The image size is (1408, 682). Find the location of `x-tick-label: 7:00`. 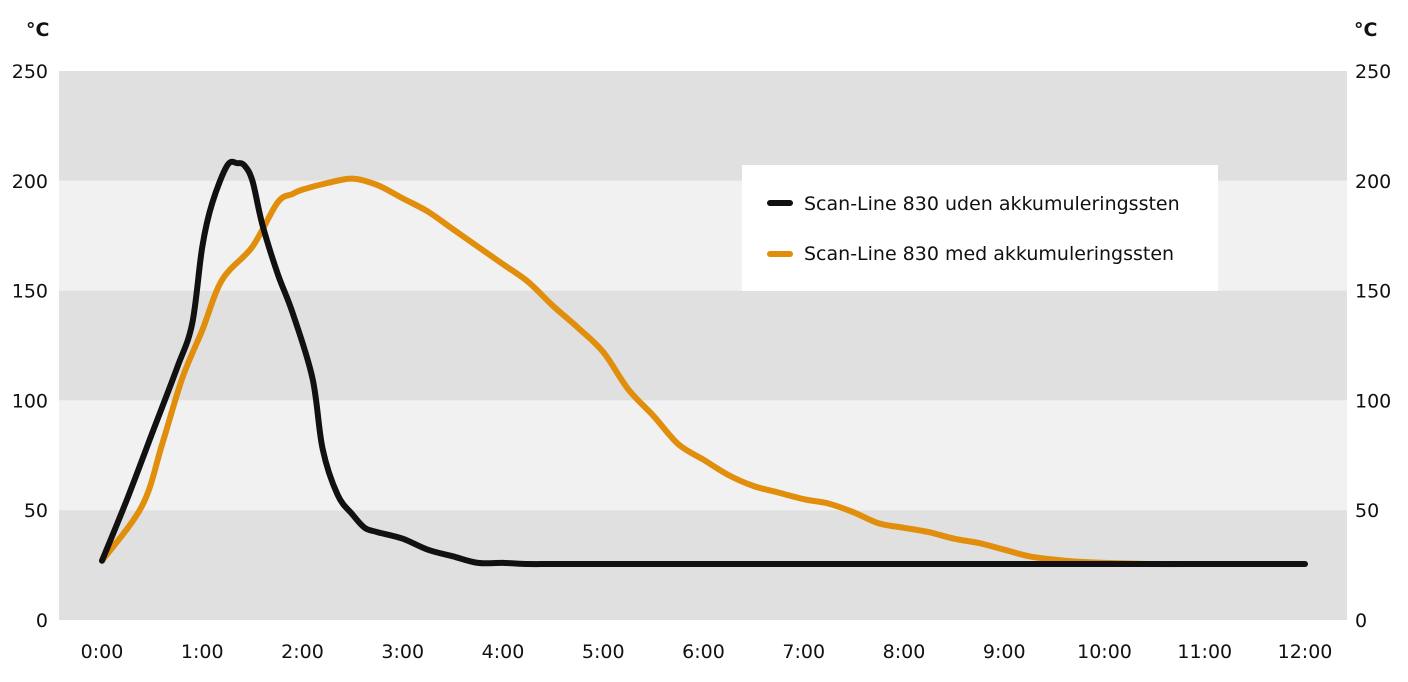

x-tick-label: 7:00 is located at coordinates (803, 652).